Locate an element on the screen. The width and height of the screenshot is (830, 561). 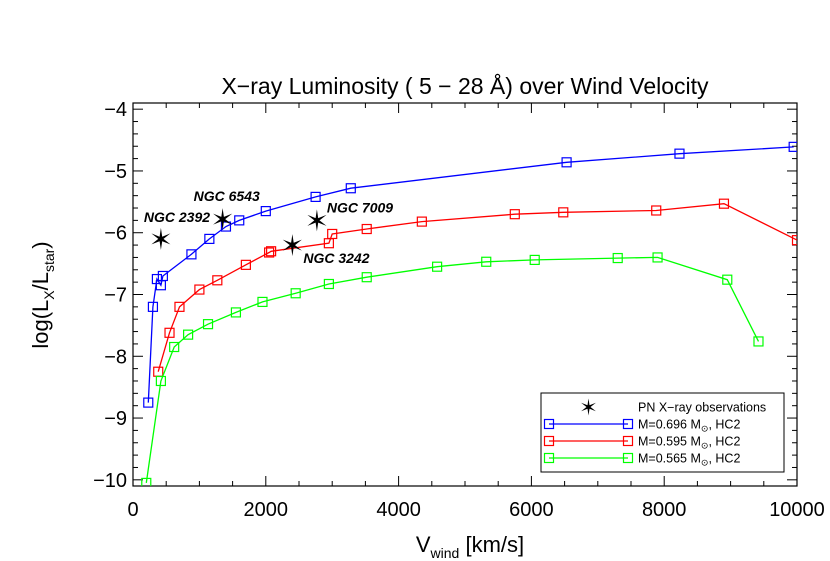
observation-label: NGC 2392 is located at coordinates (177, 217).